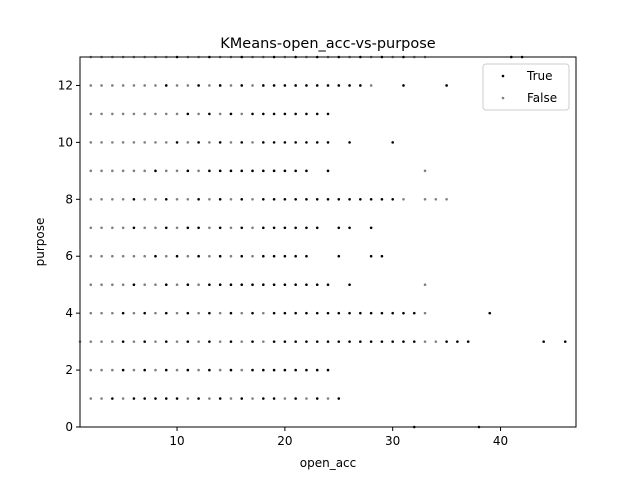  I want to click on legend-box, so click(526, 87).